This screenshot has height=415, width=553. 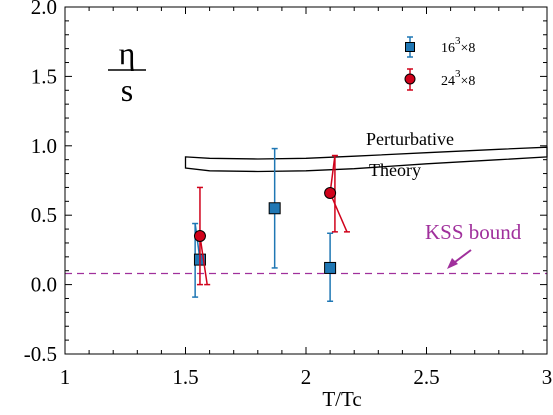 I want to click on perturbative-label-line2: Theory, so click(x=395, y=170).